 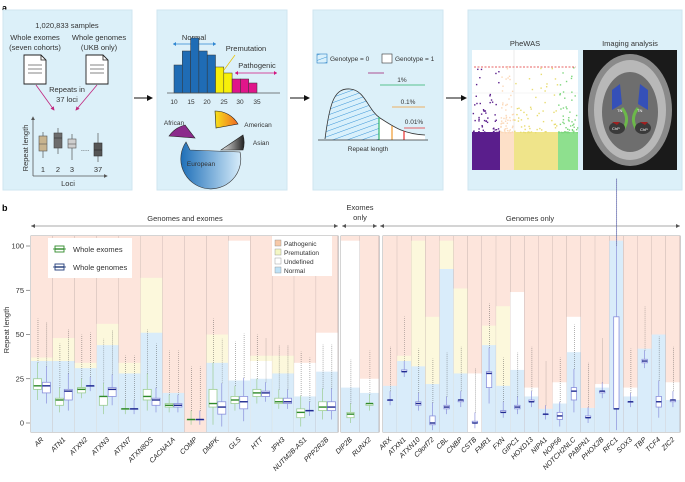 I want to click on locus-label: HTT, so click(x=257, y=443).